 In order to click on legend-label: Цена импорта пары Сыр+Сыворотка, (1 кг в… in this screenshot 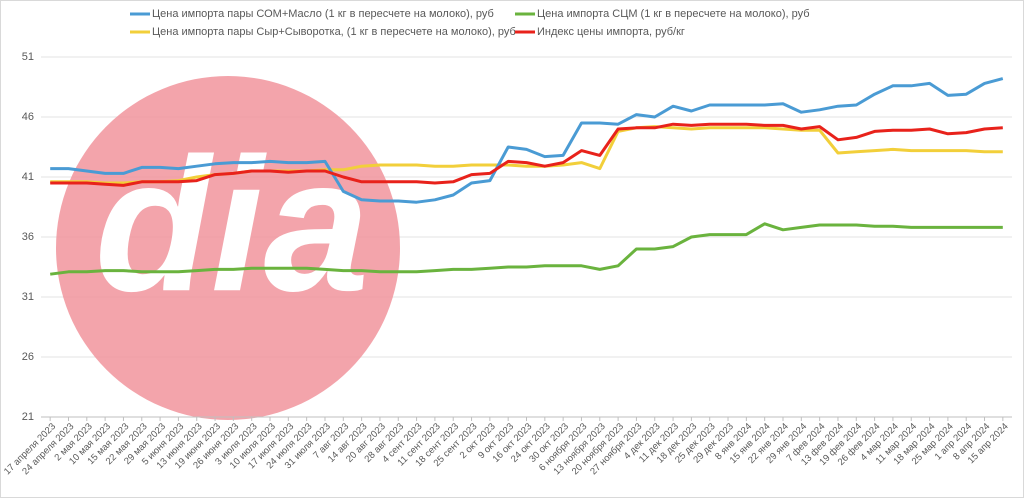, I will do `click(334, 32)`.